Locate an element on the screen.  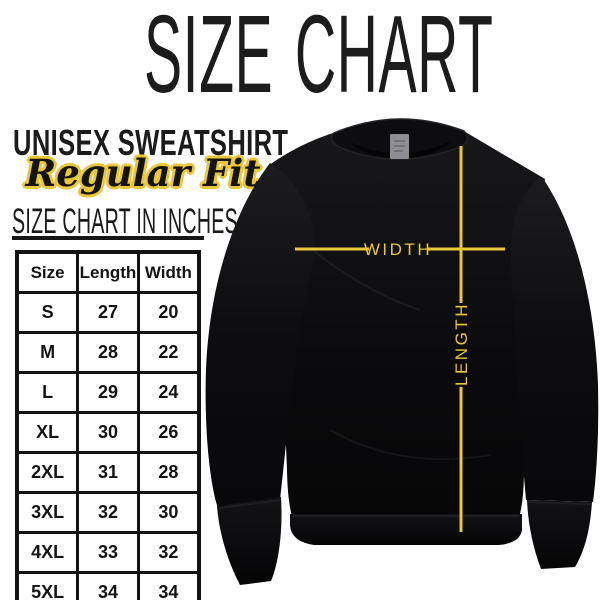
table-row: M 28 22 is located at coordinates (108, 352).